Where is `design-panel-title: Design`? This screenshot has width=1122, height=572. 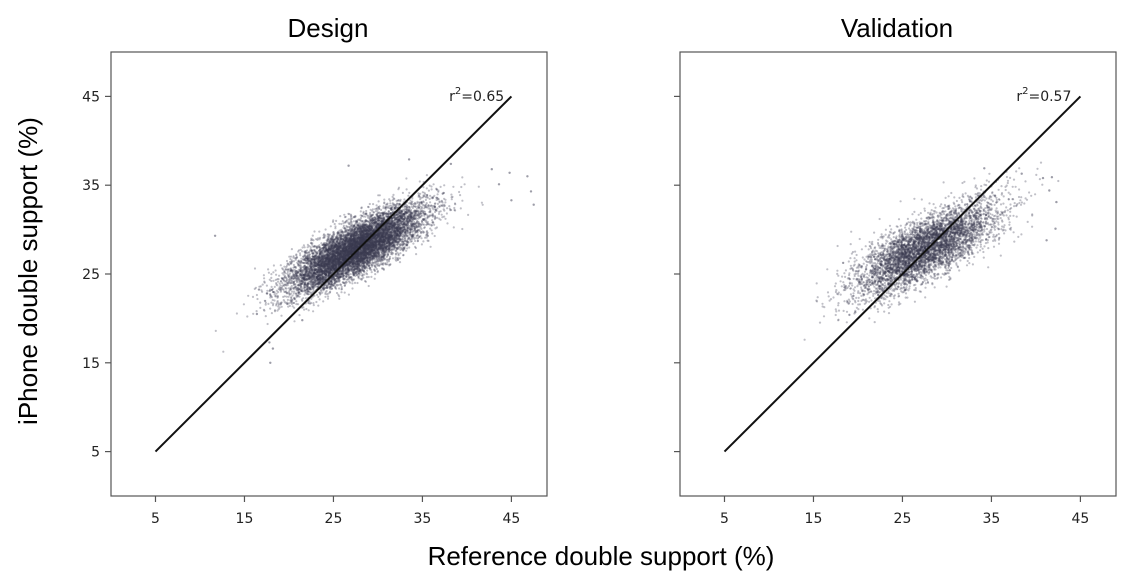 design-panel-title: Design is located at coordinates (328, 28).